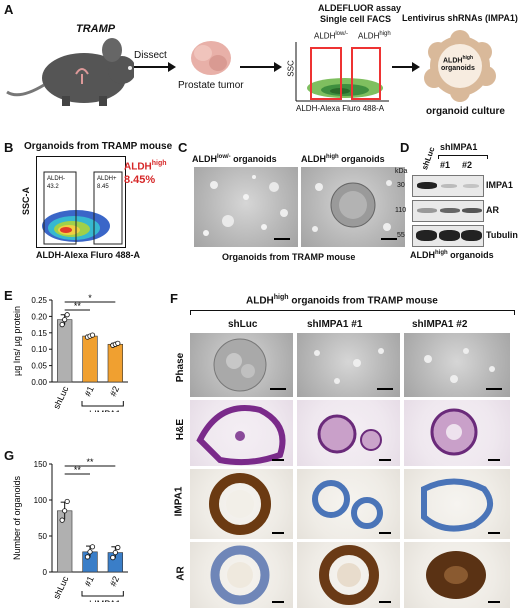 The width and height of the screenshot is (520, 613). What do you see at coordinates (448, 236) in the screenshot?
I see `blot-tubulin` at bounding box center [448, 236].